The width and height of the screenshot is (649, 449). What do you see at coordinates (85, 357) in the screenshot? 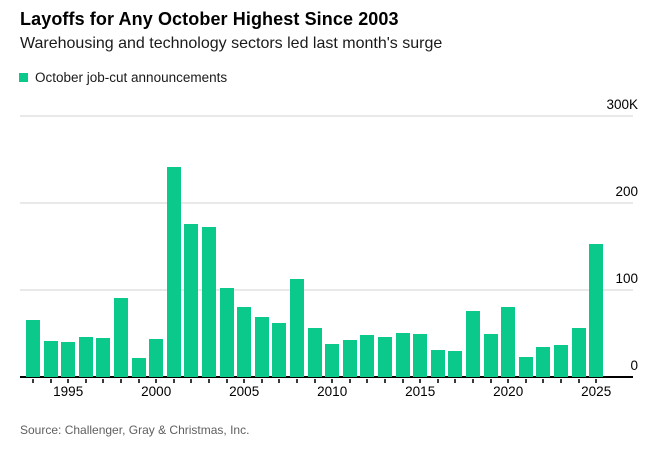
I see `bar-1996` at bounding box center [85, 357].